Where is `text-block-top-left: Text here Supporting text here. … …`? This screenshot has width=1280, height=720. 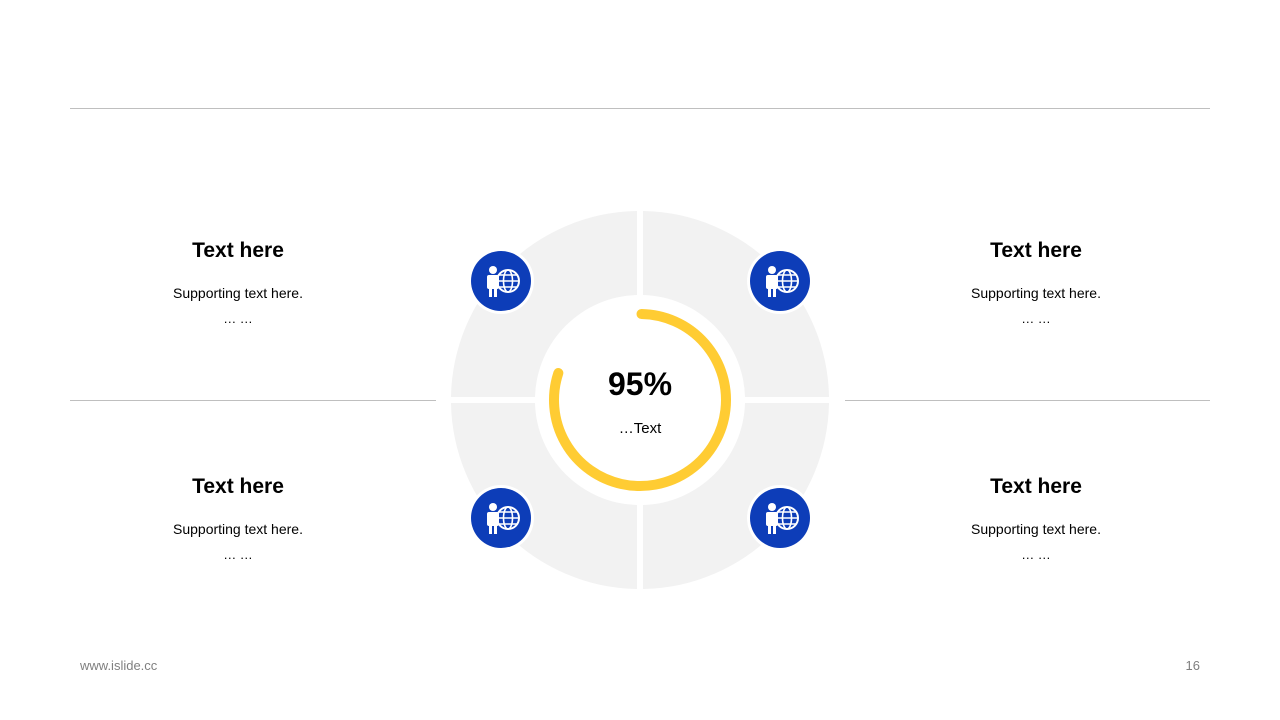
text-block-top-left: Text here Supporting text here. … … is located at coordinates (238, 282).